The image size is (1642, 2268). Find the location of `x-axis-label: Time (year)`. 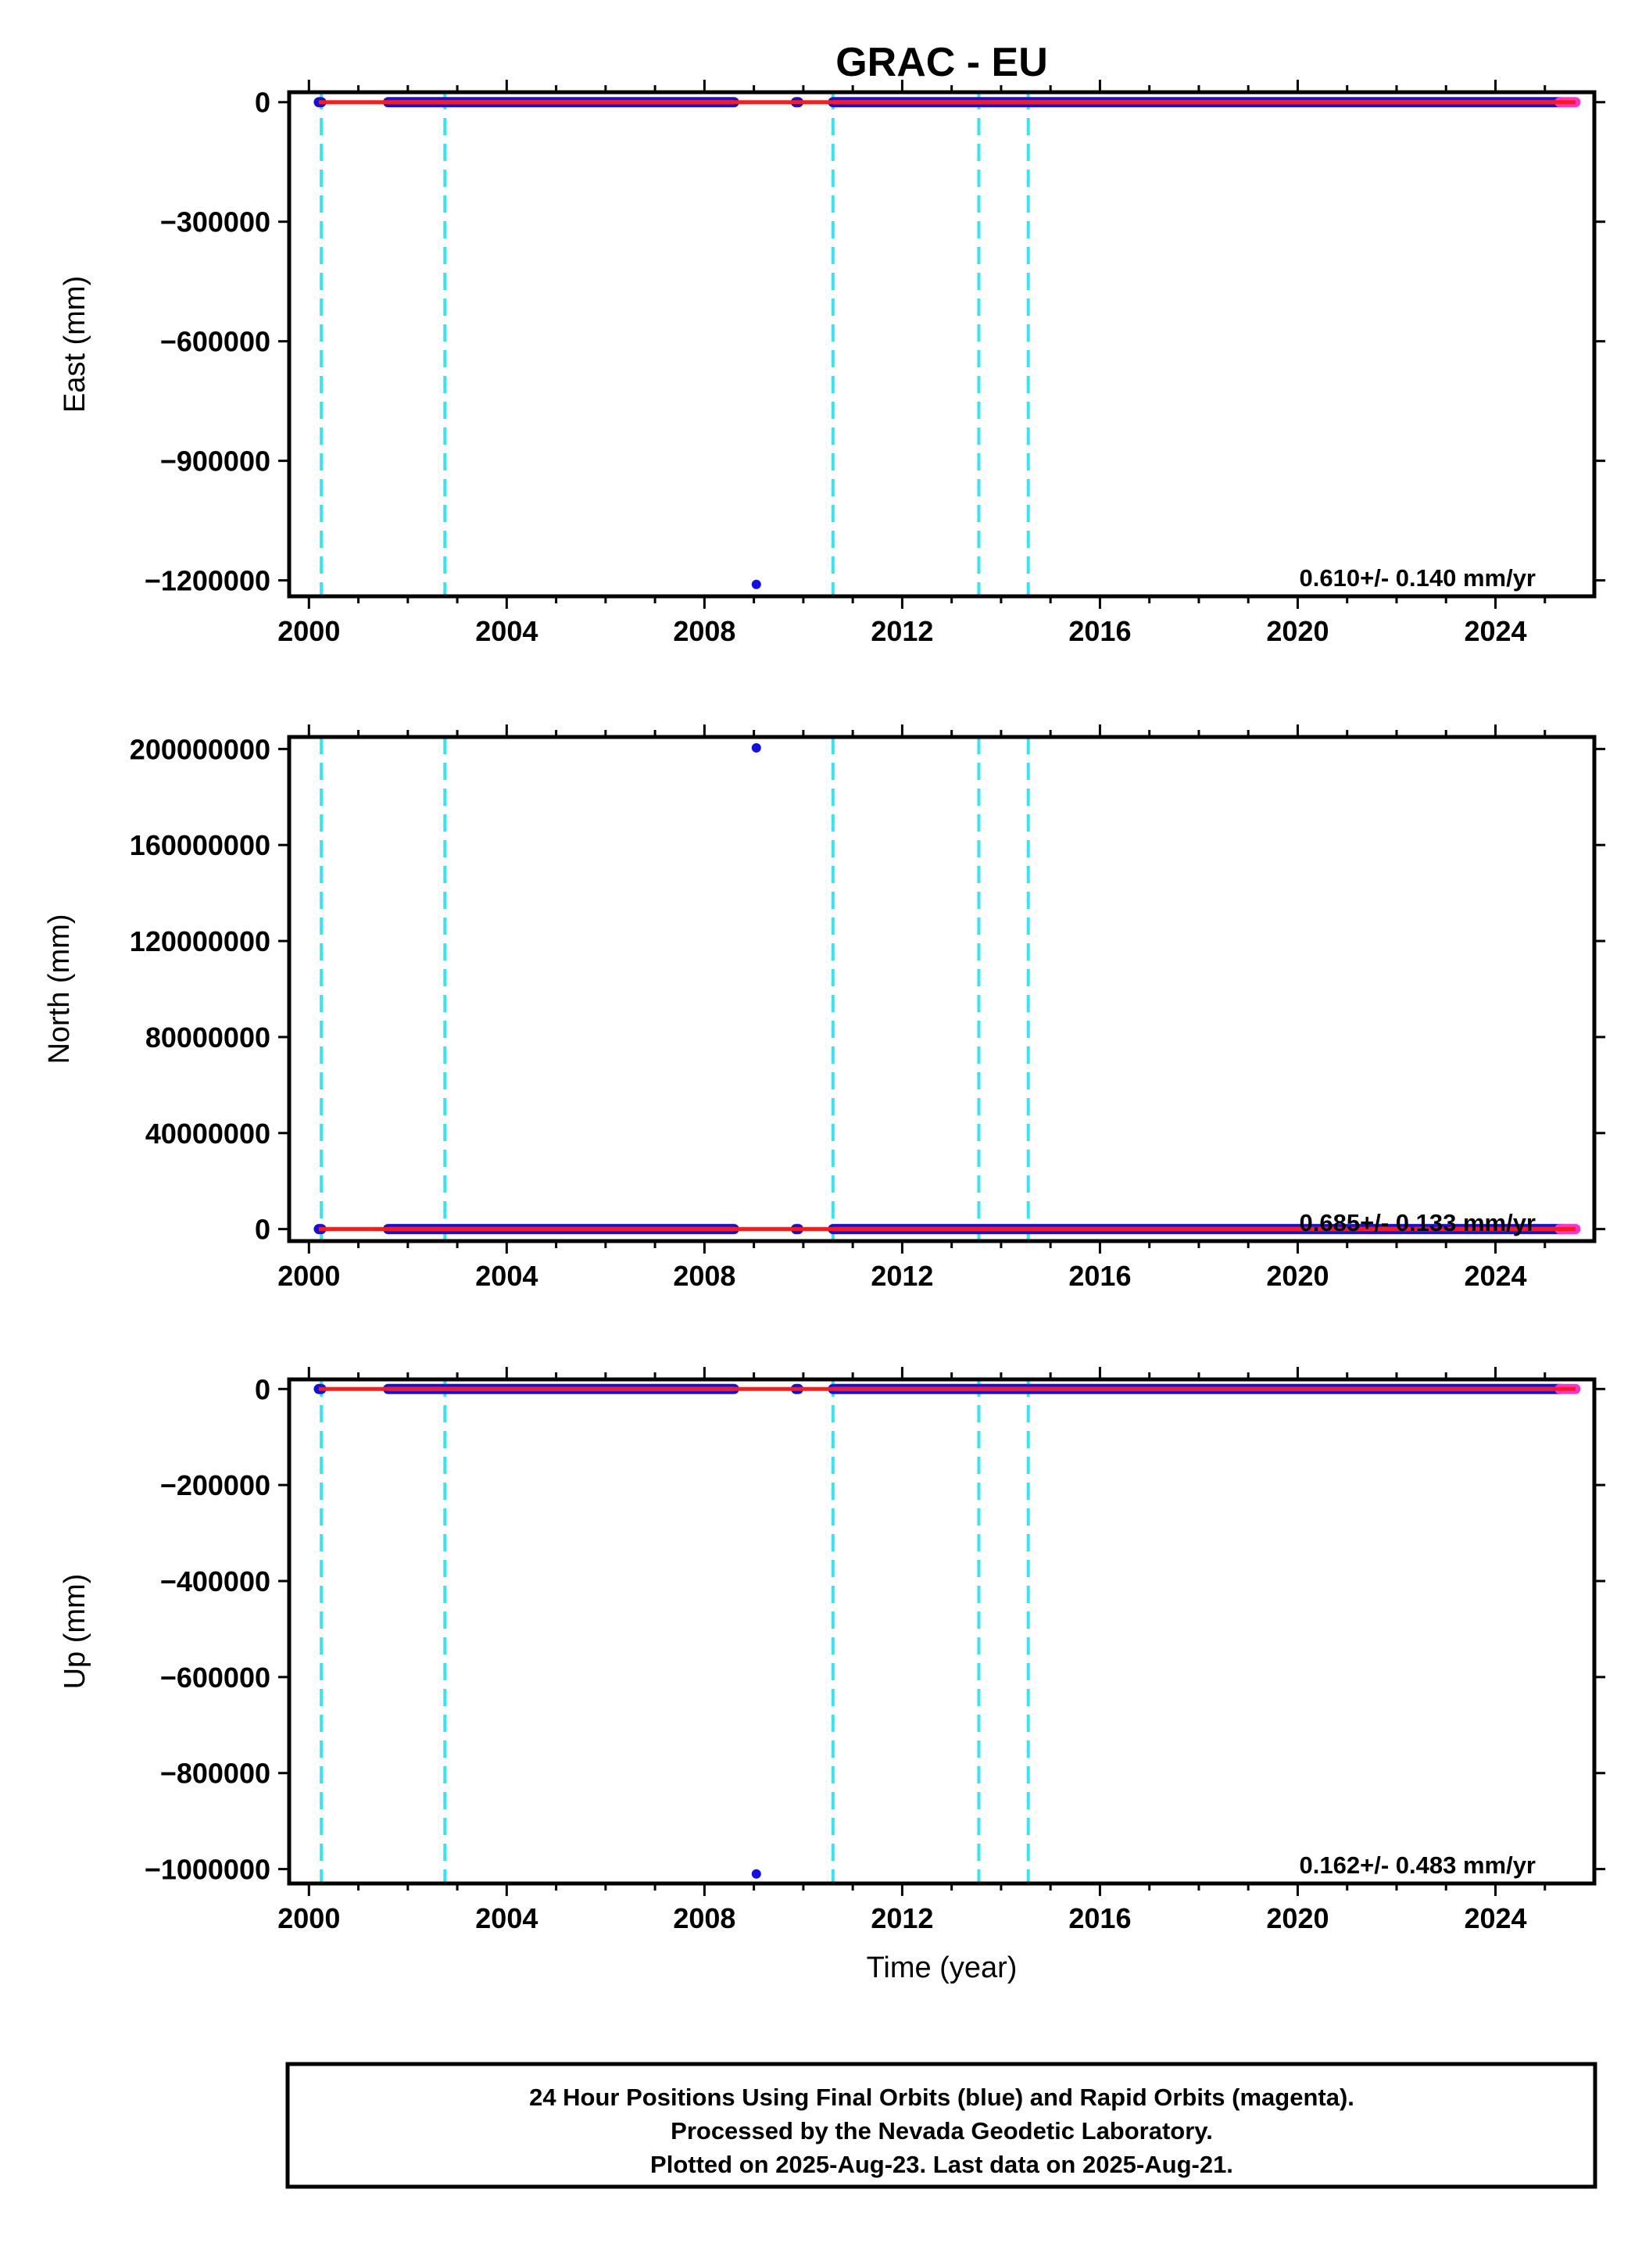

x-axis-label: Time (year) is located at coordinates (942, 1968).